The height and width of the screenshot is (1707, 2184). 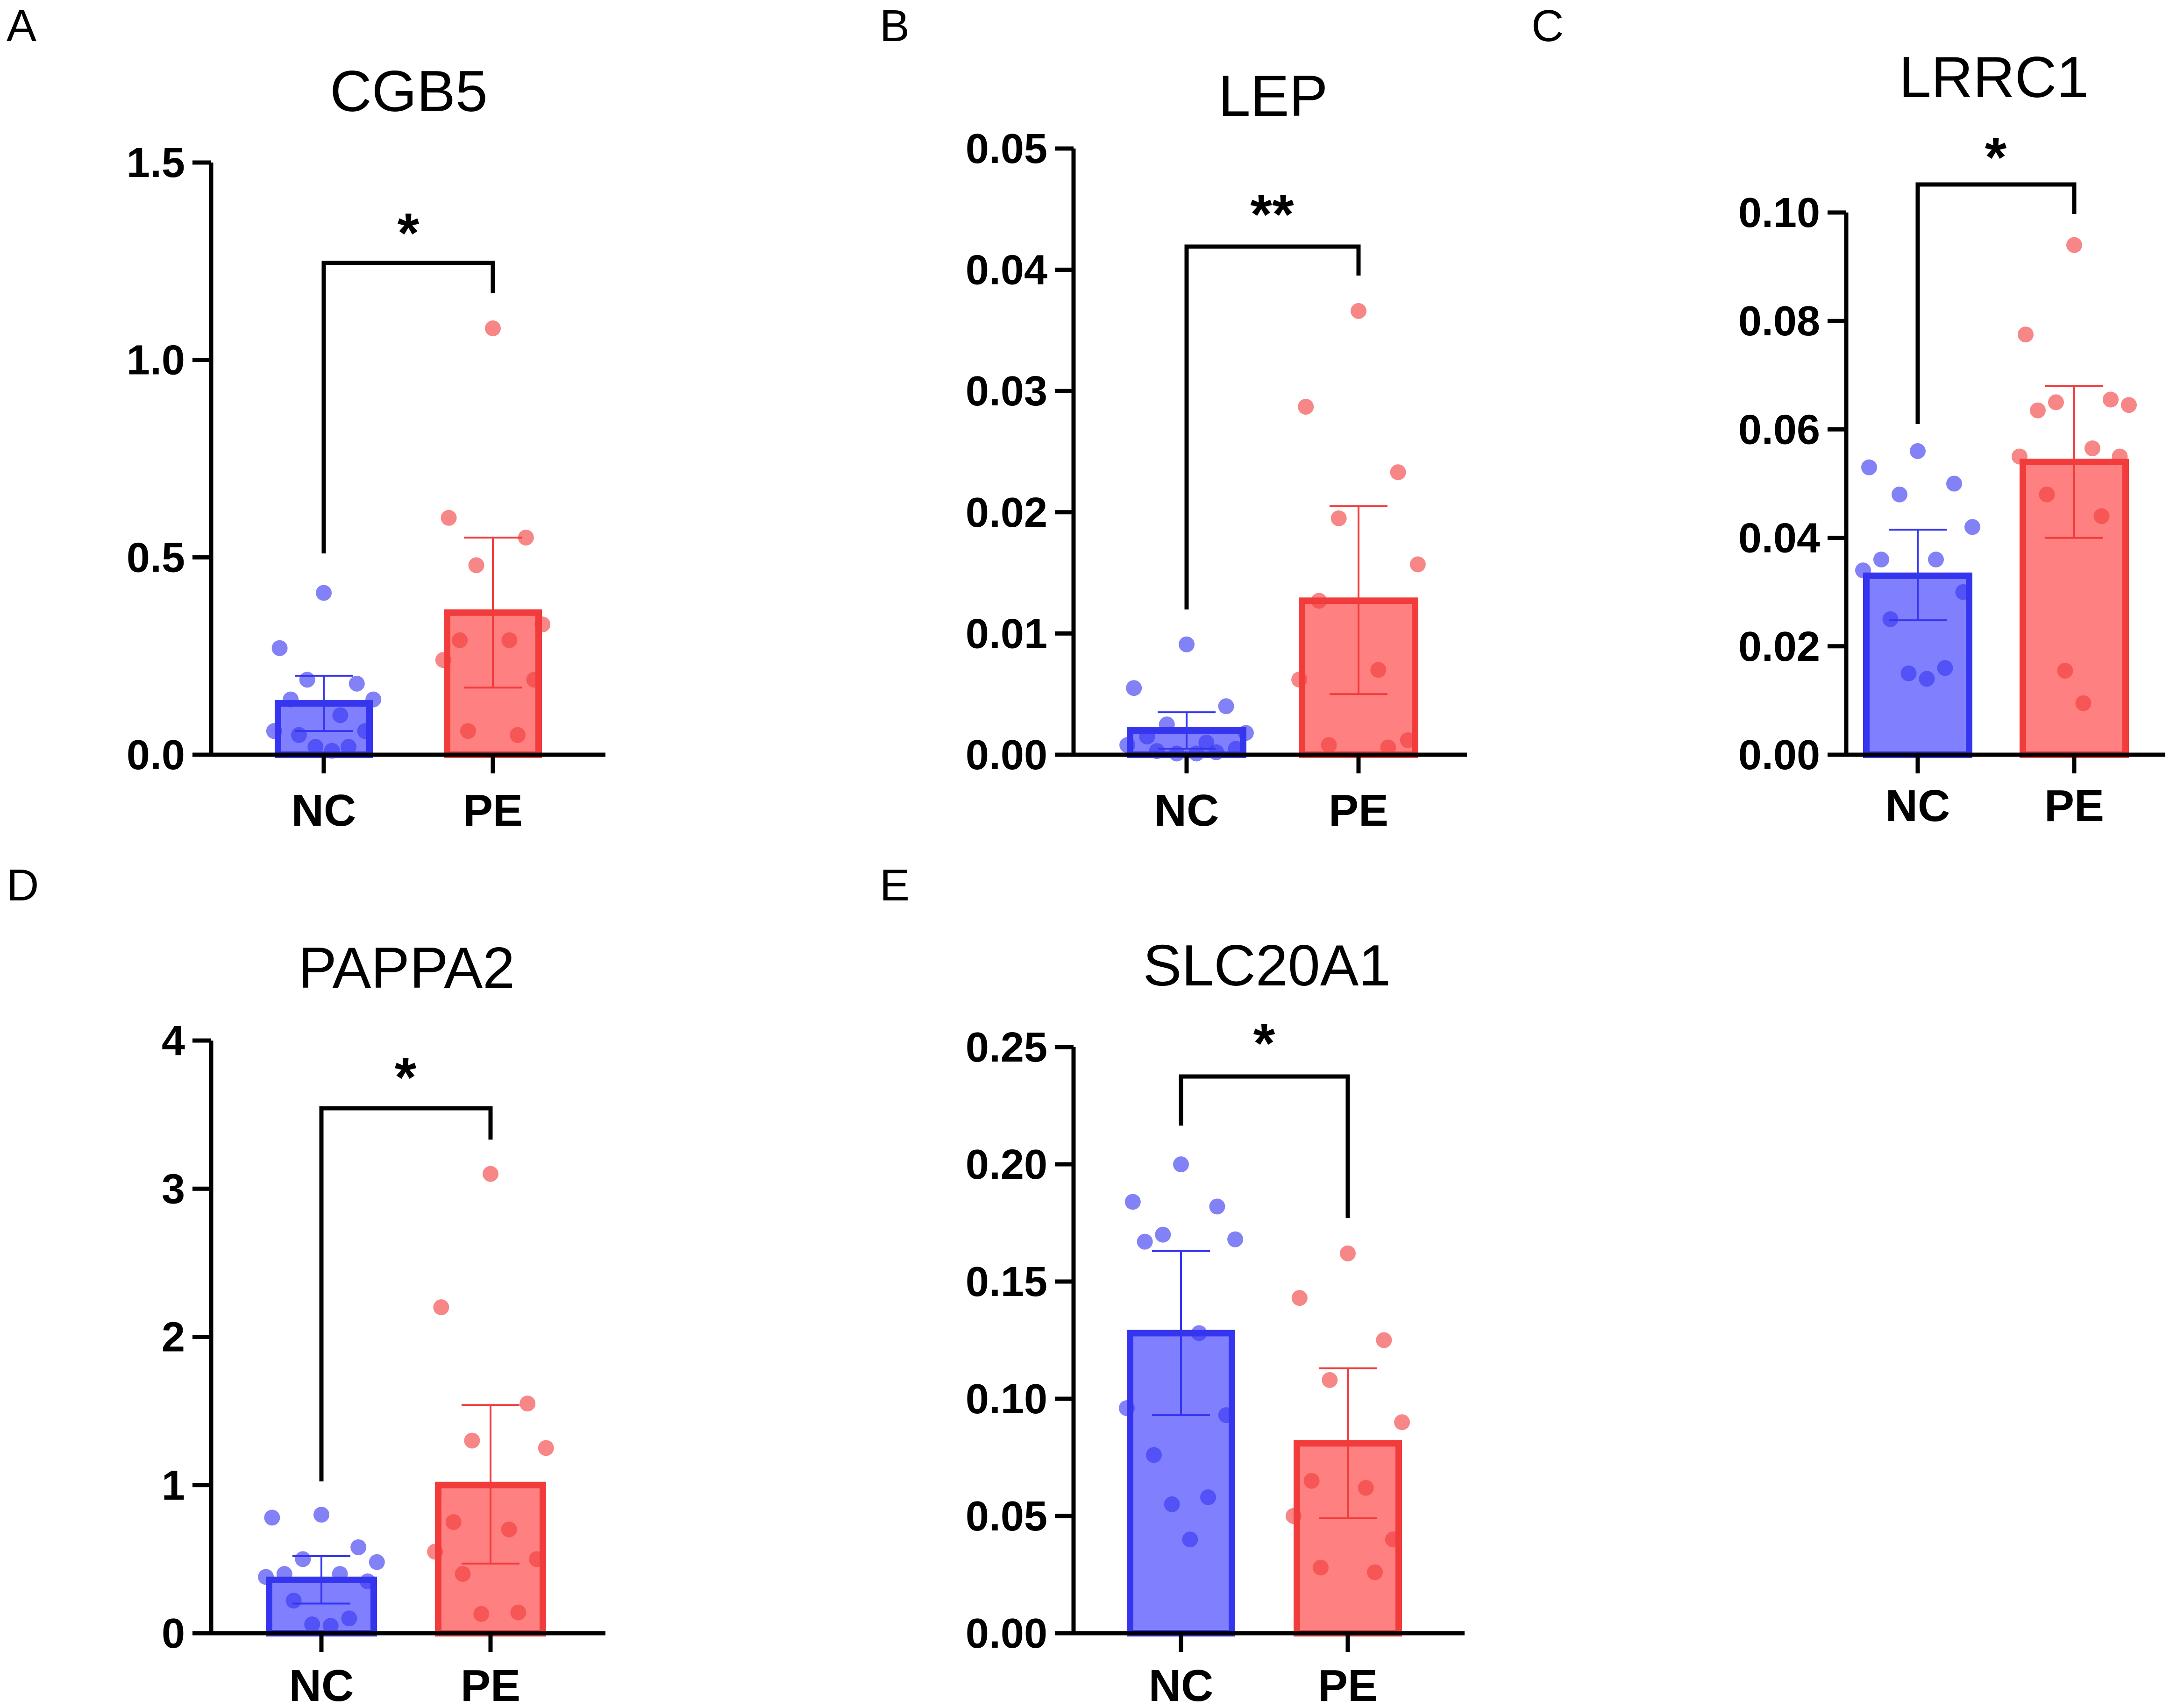 I want to click on chart-title-a: CGB5, so click(x=409, y=92).